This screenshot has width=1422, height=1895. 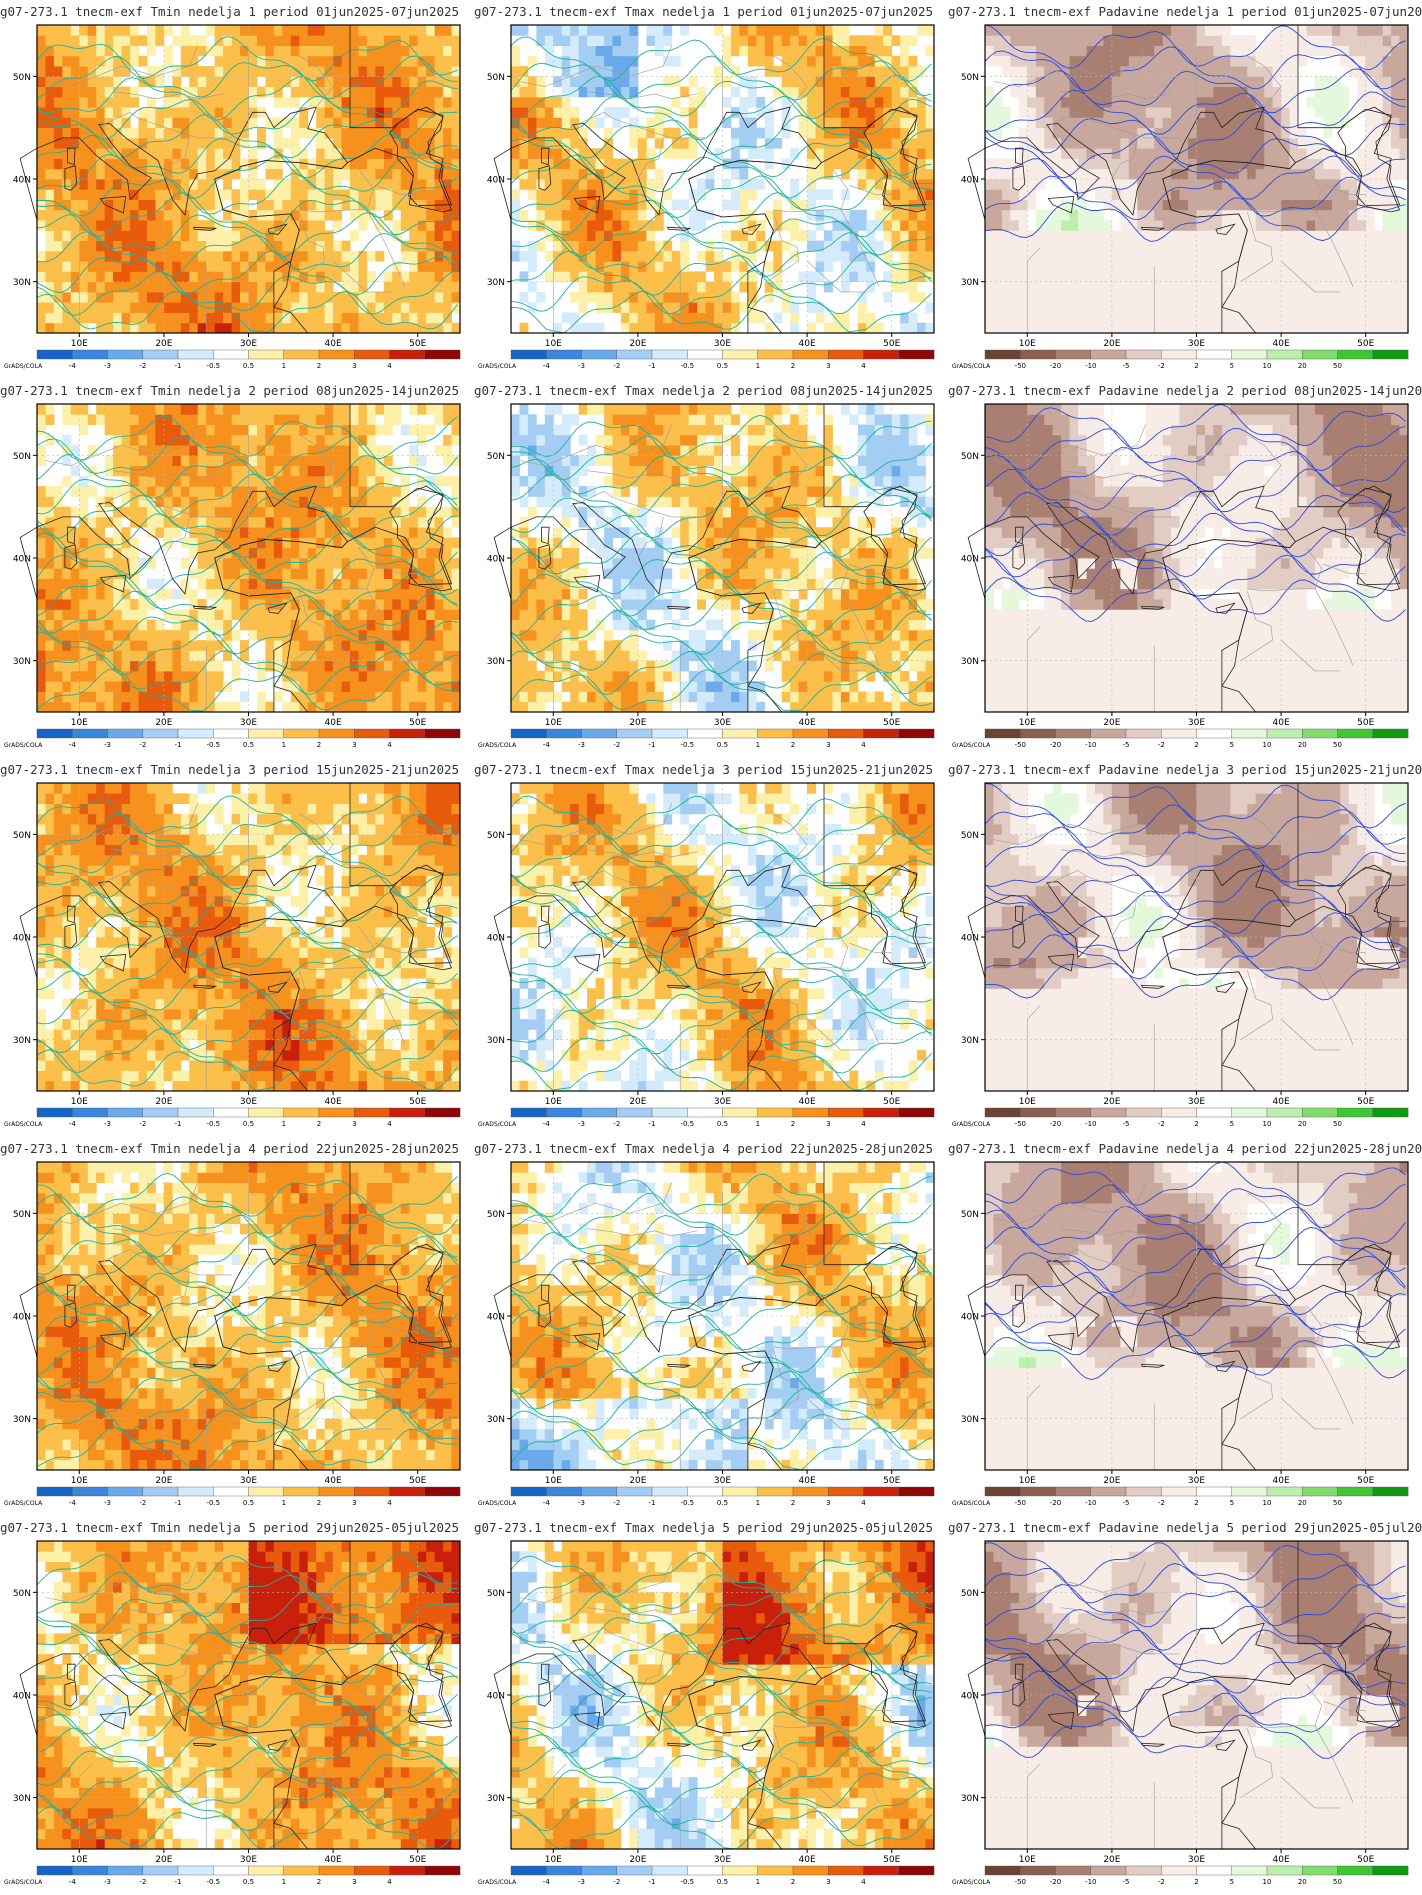 I want to click on colorbar-tick-label: -2, so click(x=616, y=1882).